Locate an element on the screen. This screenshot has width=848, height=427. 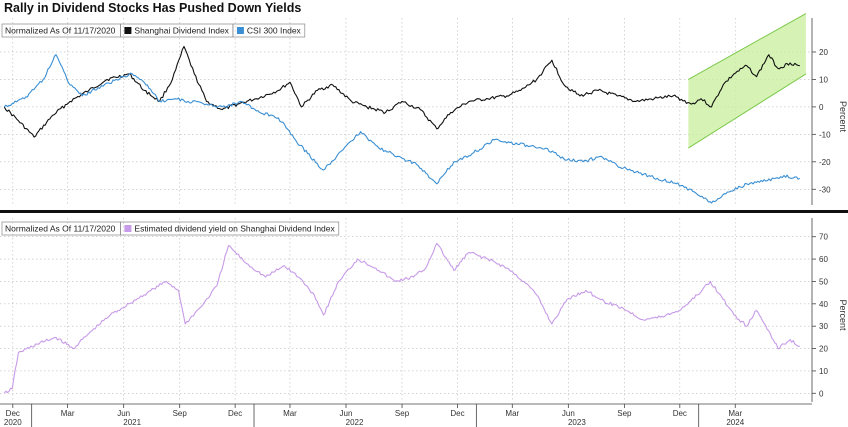
y-tick-label: -20 is located at coordinates (825, 162).